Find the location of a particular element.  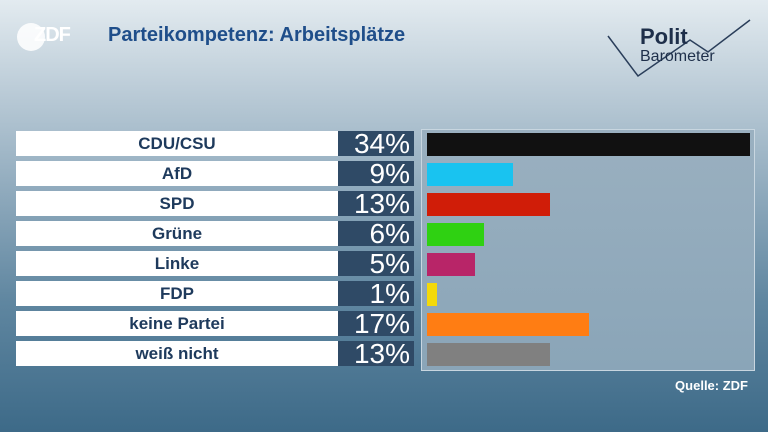

value-label: 17% is located at coordinates (376, 324).